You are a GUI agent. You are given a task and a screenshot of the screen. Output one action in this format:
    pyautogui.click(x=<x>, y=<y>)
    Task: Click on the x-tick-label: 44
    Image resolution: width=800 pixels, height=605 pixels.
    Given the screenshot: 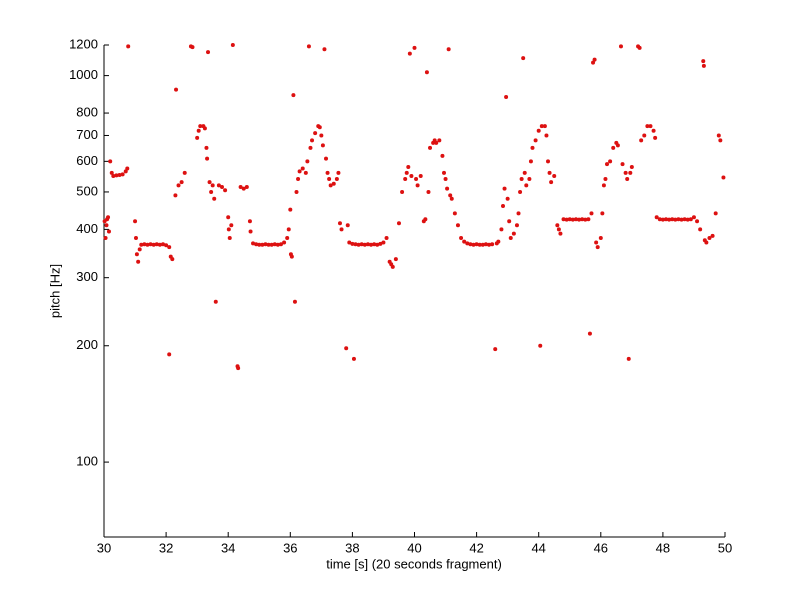 What is the action you would take?
    pyautogui.click(x=538, y=547)
    